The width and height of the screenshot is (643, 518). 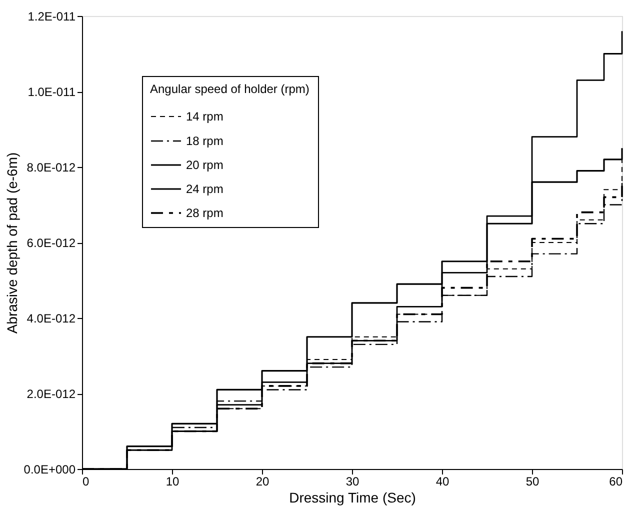 I want to click on y-tick-label: 8.0E-012, so click(x=51, y=167).